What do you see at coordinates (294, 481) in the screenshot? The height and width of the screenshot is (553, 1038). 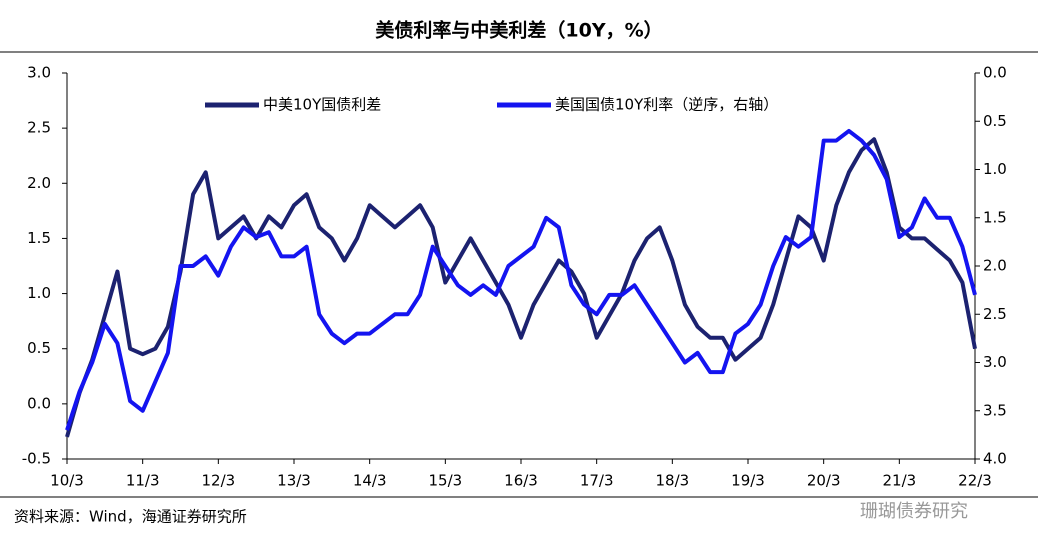 I see `x-tick-label: 13/3` at bounding box center [294, 481].